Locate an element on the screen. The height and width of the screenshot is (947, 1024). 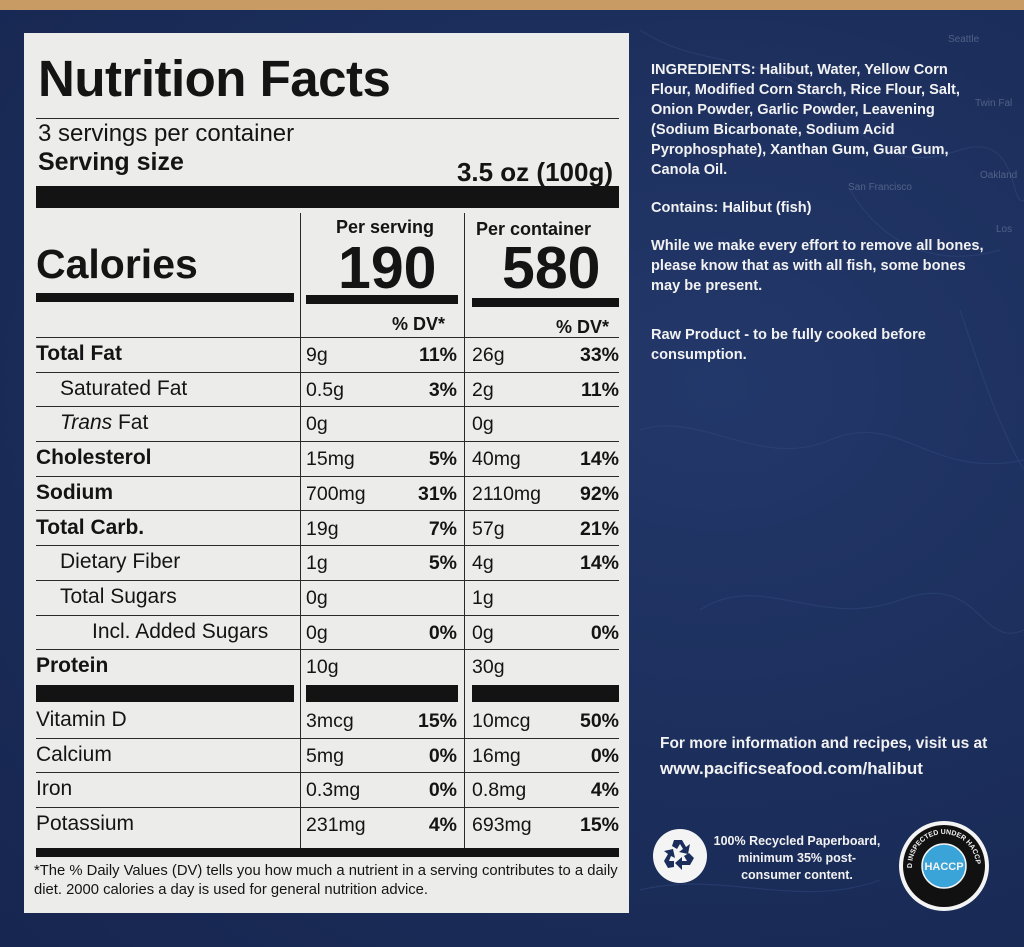
serving-dv: 7% is located at coordinates (442, 528).